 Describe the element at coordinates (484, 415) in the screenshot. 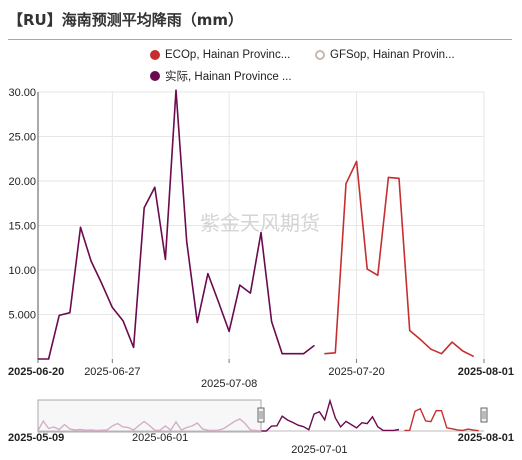

I see `navigator-handle-right` at that location.